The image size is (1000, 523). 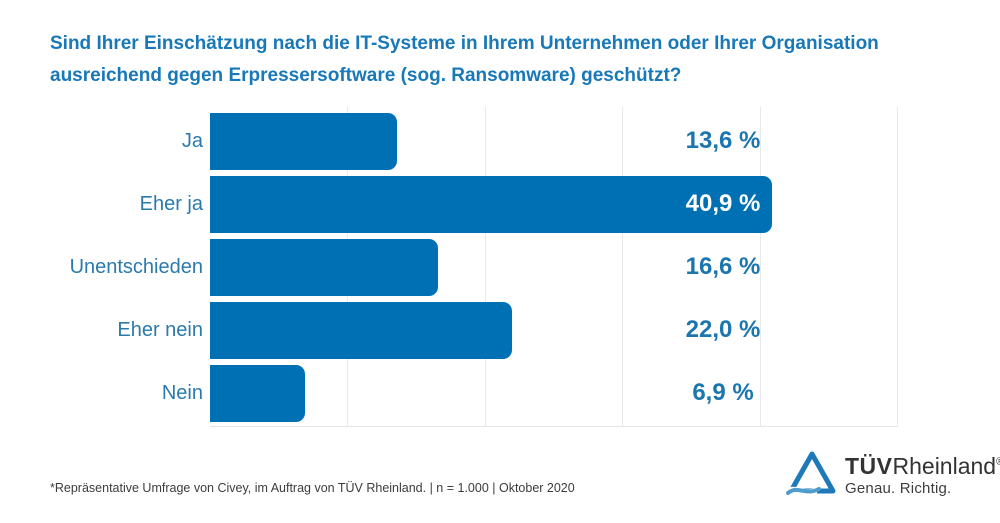 I want to click on value-label: 16,6 %, so click(x=723, y=266).